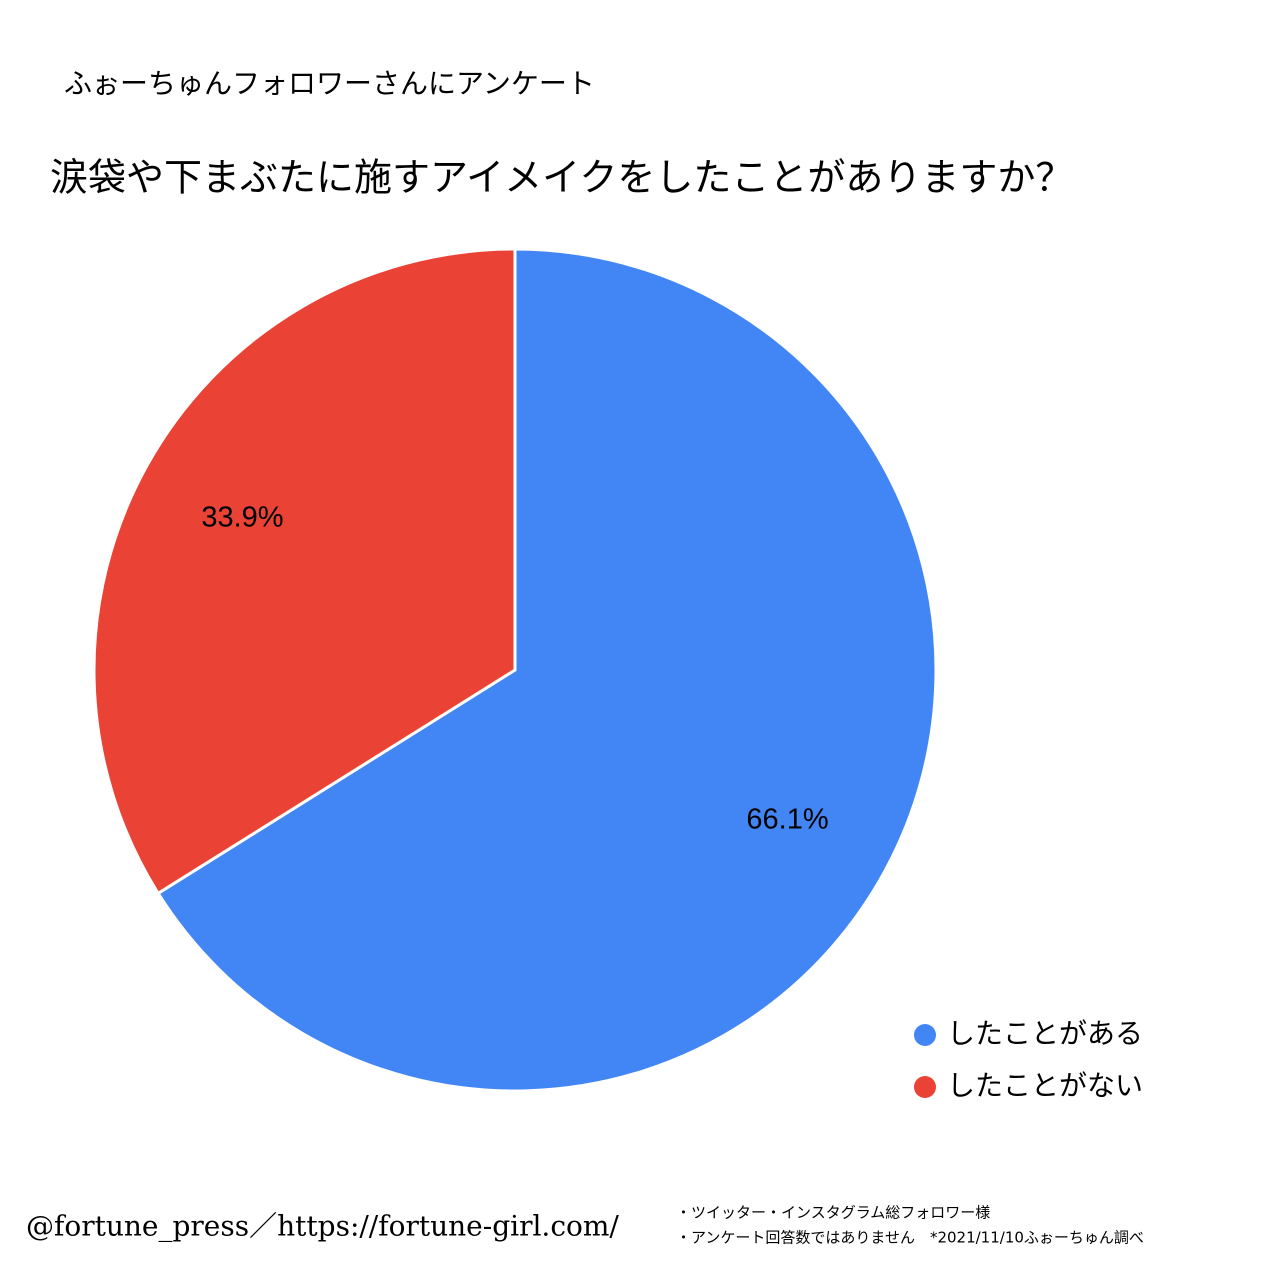  Describe the element at coordinates (242, 518) in the screenshot. I see `value-label: 33.9%` at that location.